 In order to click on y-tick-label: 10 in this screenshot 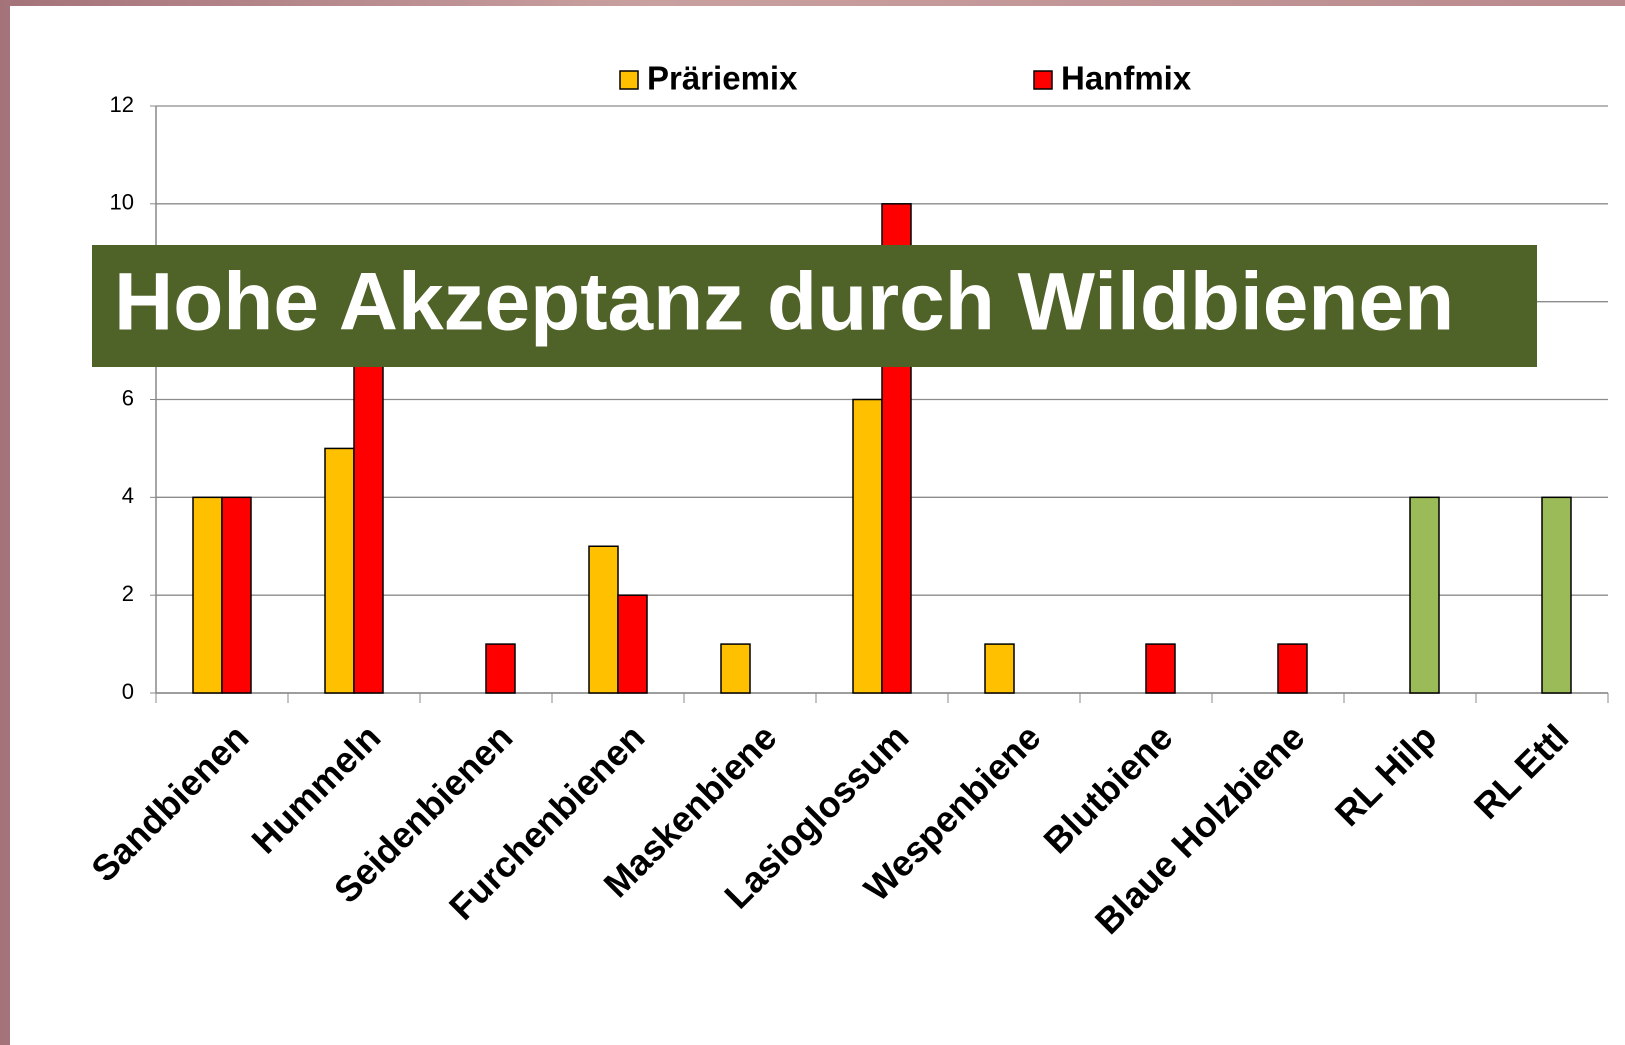, I will do `click(122, 202)`.